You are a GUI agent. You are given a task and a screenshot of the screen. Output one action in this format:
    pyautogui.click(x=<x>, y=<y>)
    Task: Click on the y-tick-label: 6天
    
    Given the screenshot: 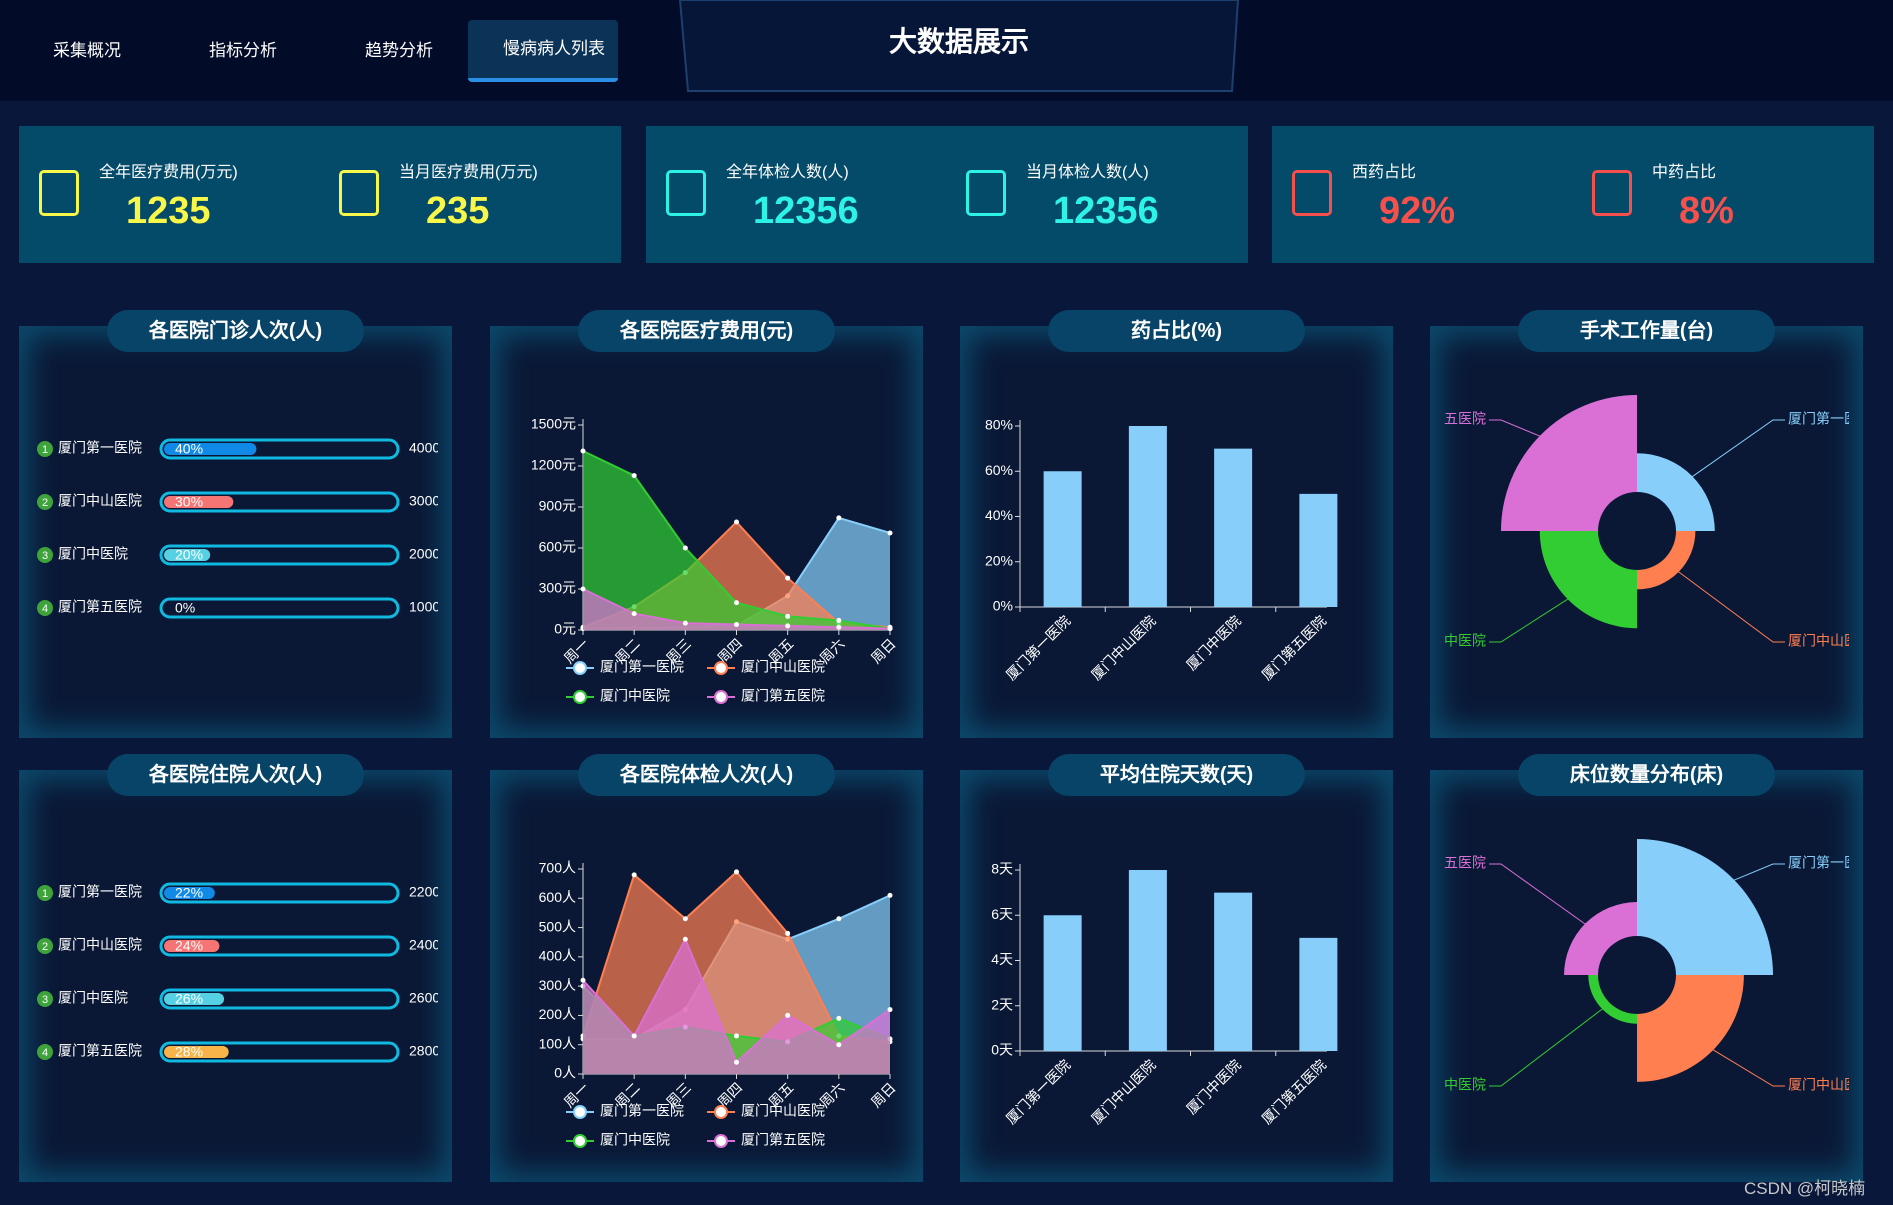 What is the action you would take?
    pyautogui.click(x=1002, y=914)
    